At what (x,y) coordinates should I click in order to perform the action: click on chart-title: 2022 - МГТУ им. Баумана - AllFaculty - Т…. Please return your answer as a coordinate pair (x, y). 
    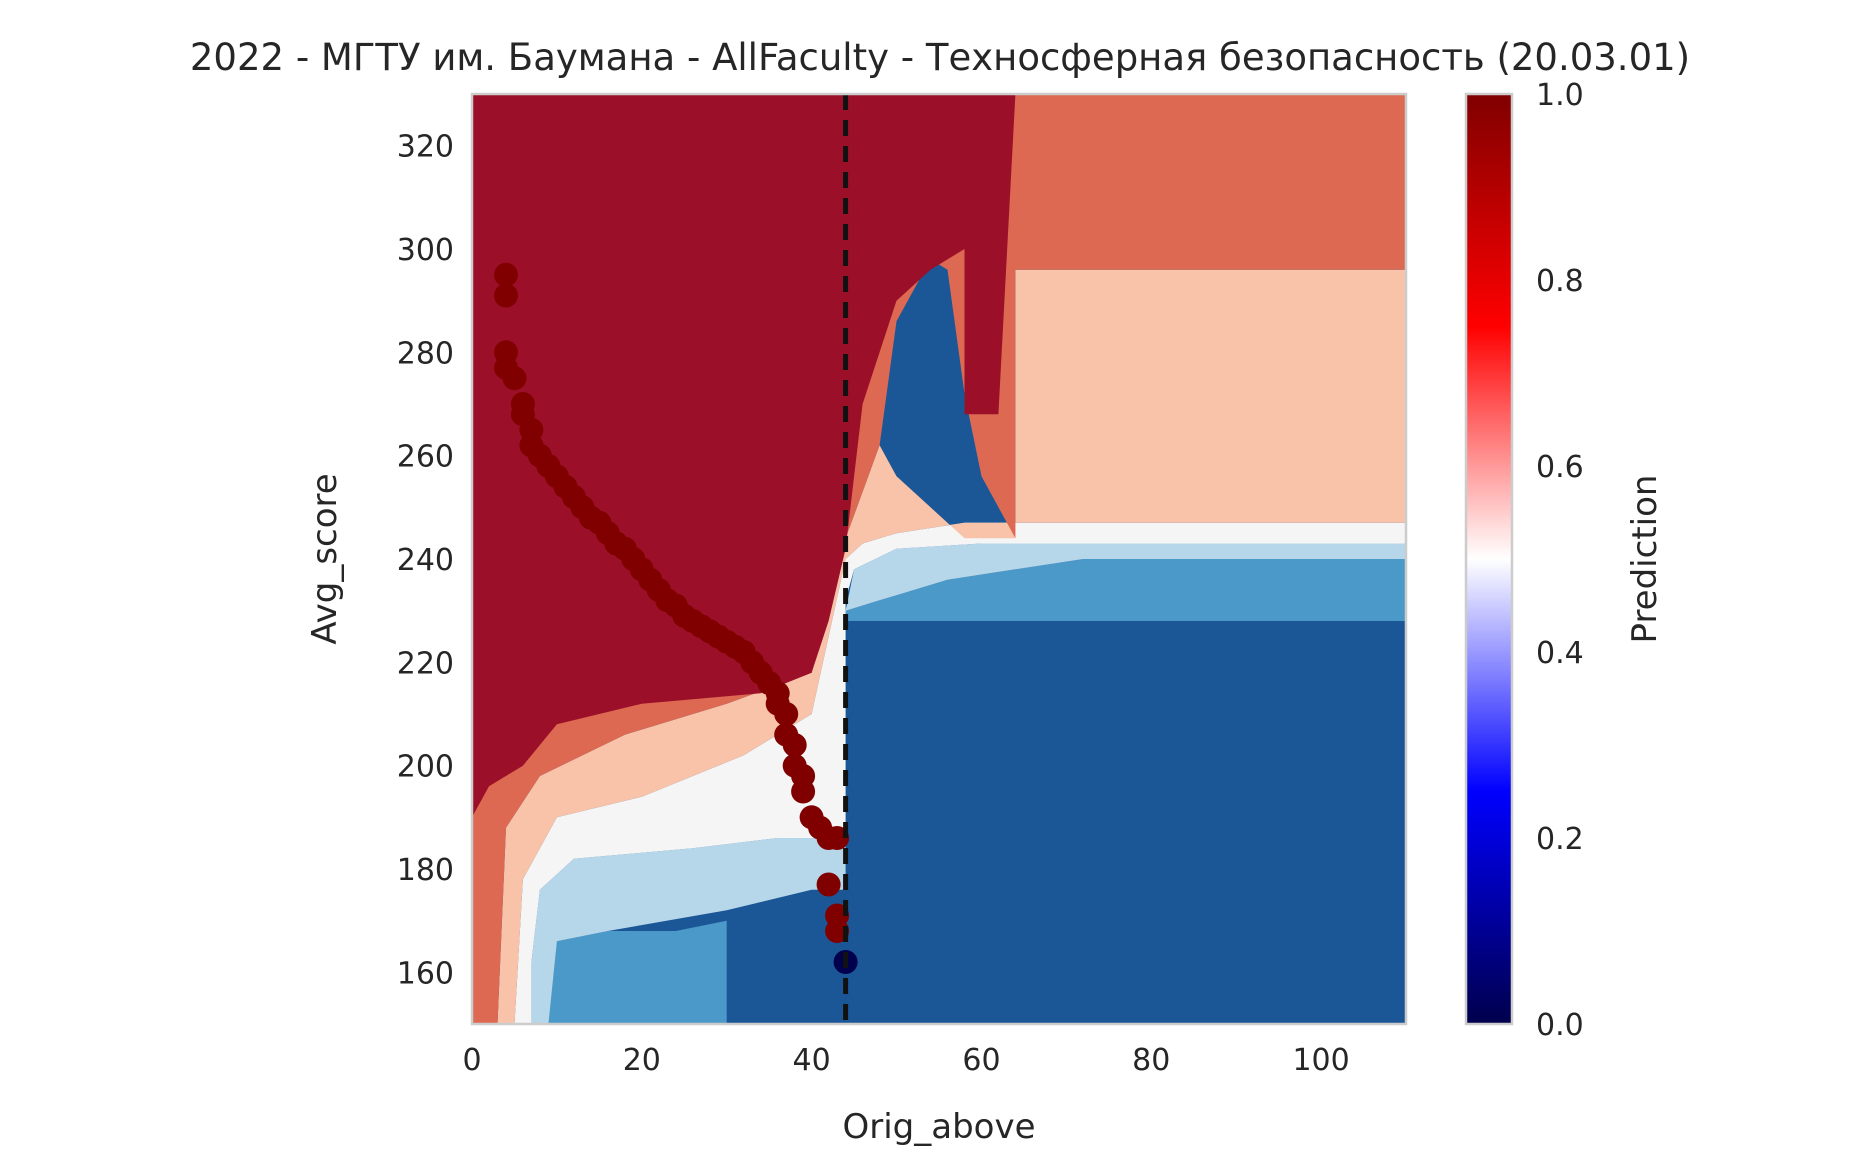
    Looking at the image, I should click on (940, 57).